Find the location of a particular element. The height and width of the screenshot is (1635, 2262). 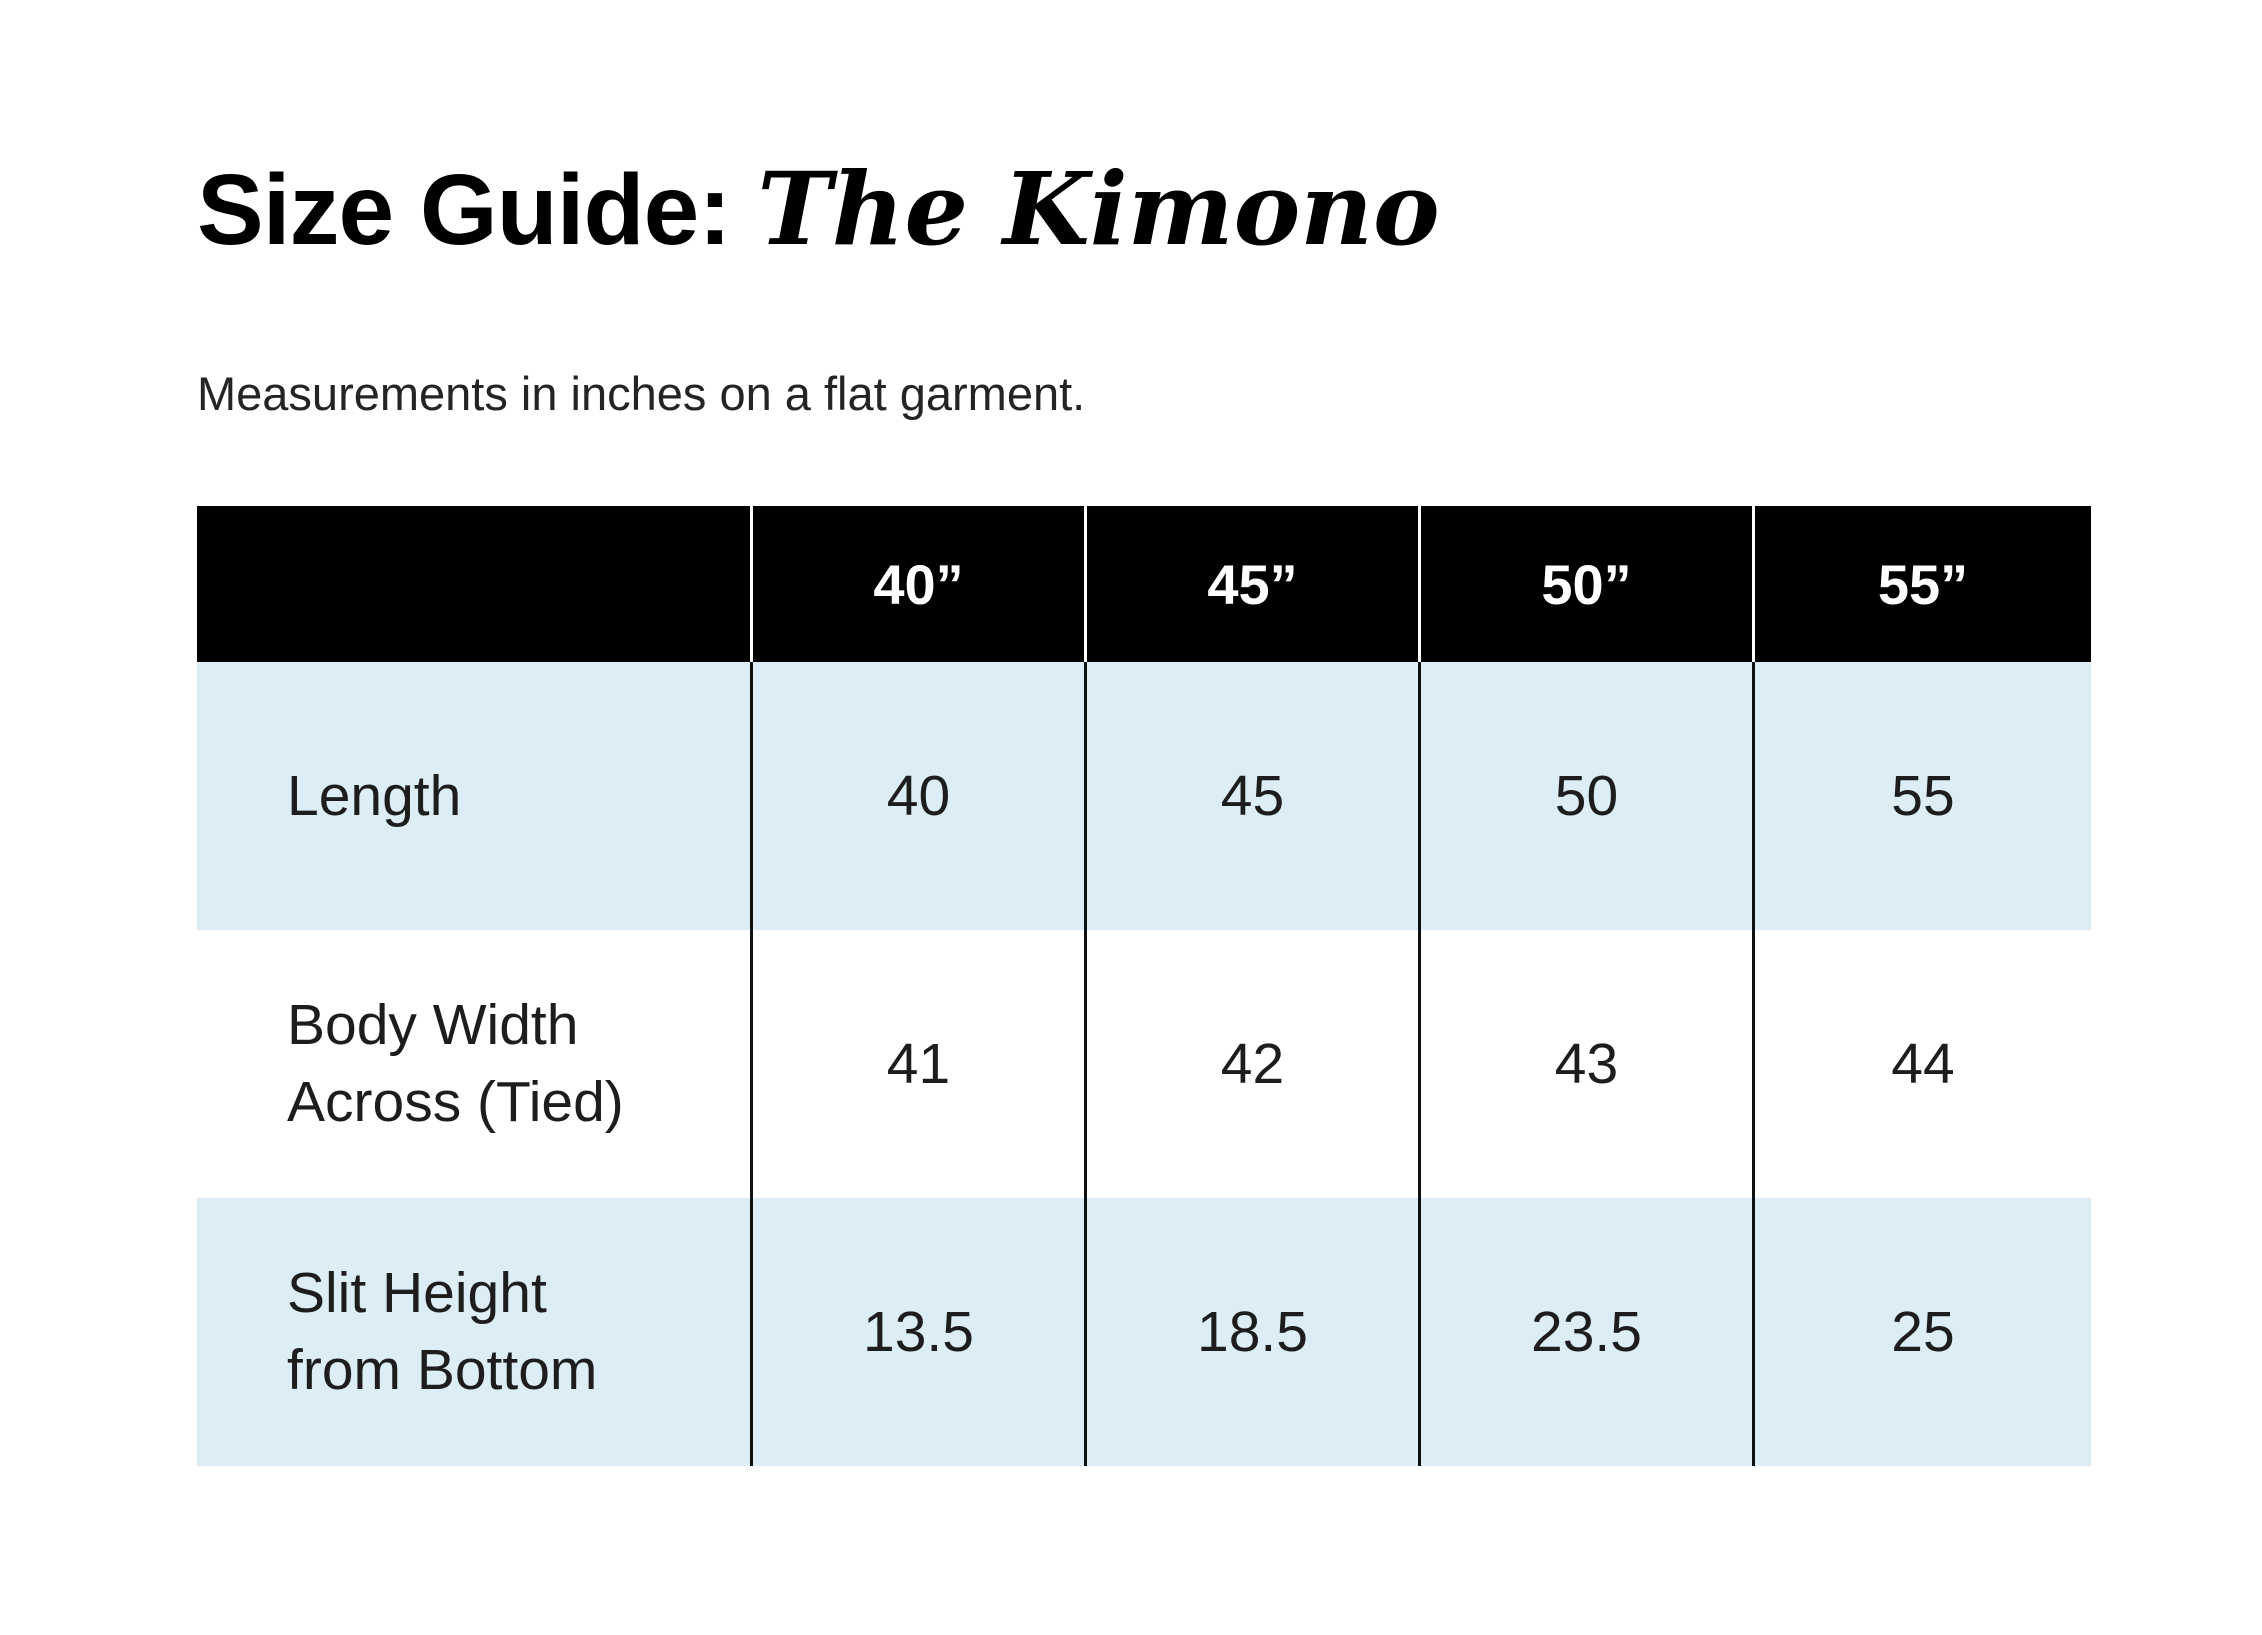

column-header-45: 45” is located at coordinates (1254, 584).